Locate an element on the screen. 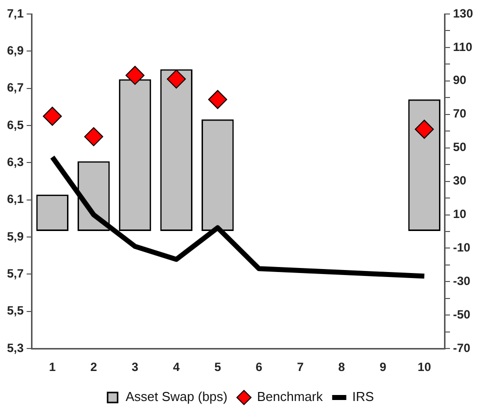 Image resolution: width=482 pixels, height=416 pixels. y2-tick-label: -10 is located at coordinates (461, 247).